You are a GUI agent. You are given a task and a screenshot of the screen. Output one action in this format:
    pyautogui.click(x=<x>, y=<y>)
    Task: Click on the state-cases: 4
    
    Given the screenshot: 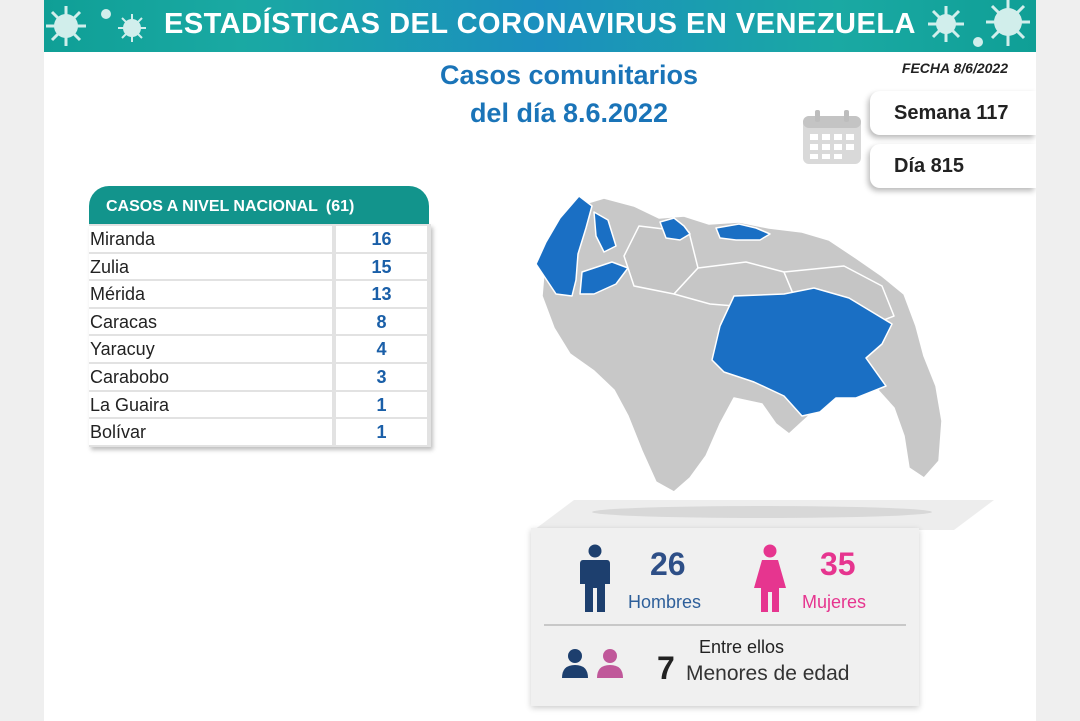 What is the action you would take?
    pyautogui.click(x=381, y=349)
    